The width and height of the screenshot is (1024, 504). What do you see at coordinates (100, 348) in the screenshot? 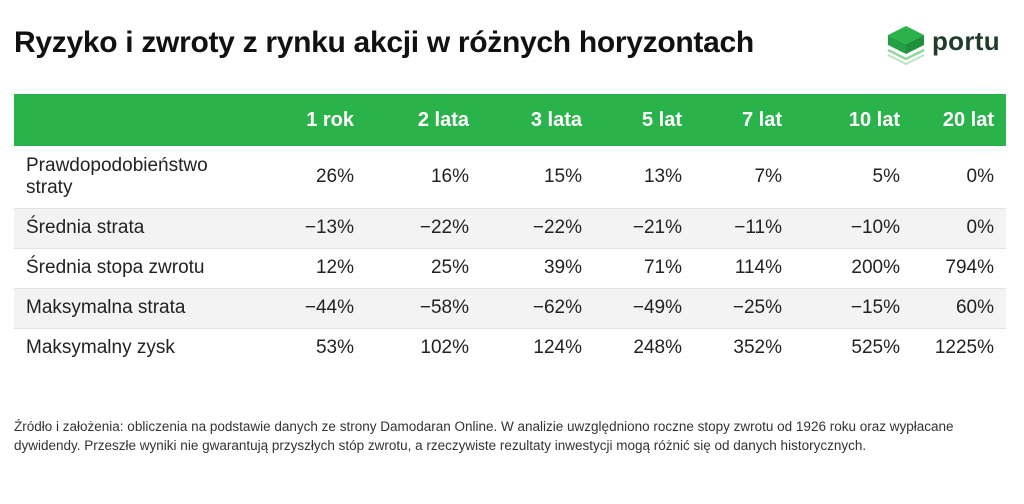
I see `row-label: Maksymalny zysk` at bounding box center [100, 348].